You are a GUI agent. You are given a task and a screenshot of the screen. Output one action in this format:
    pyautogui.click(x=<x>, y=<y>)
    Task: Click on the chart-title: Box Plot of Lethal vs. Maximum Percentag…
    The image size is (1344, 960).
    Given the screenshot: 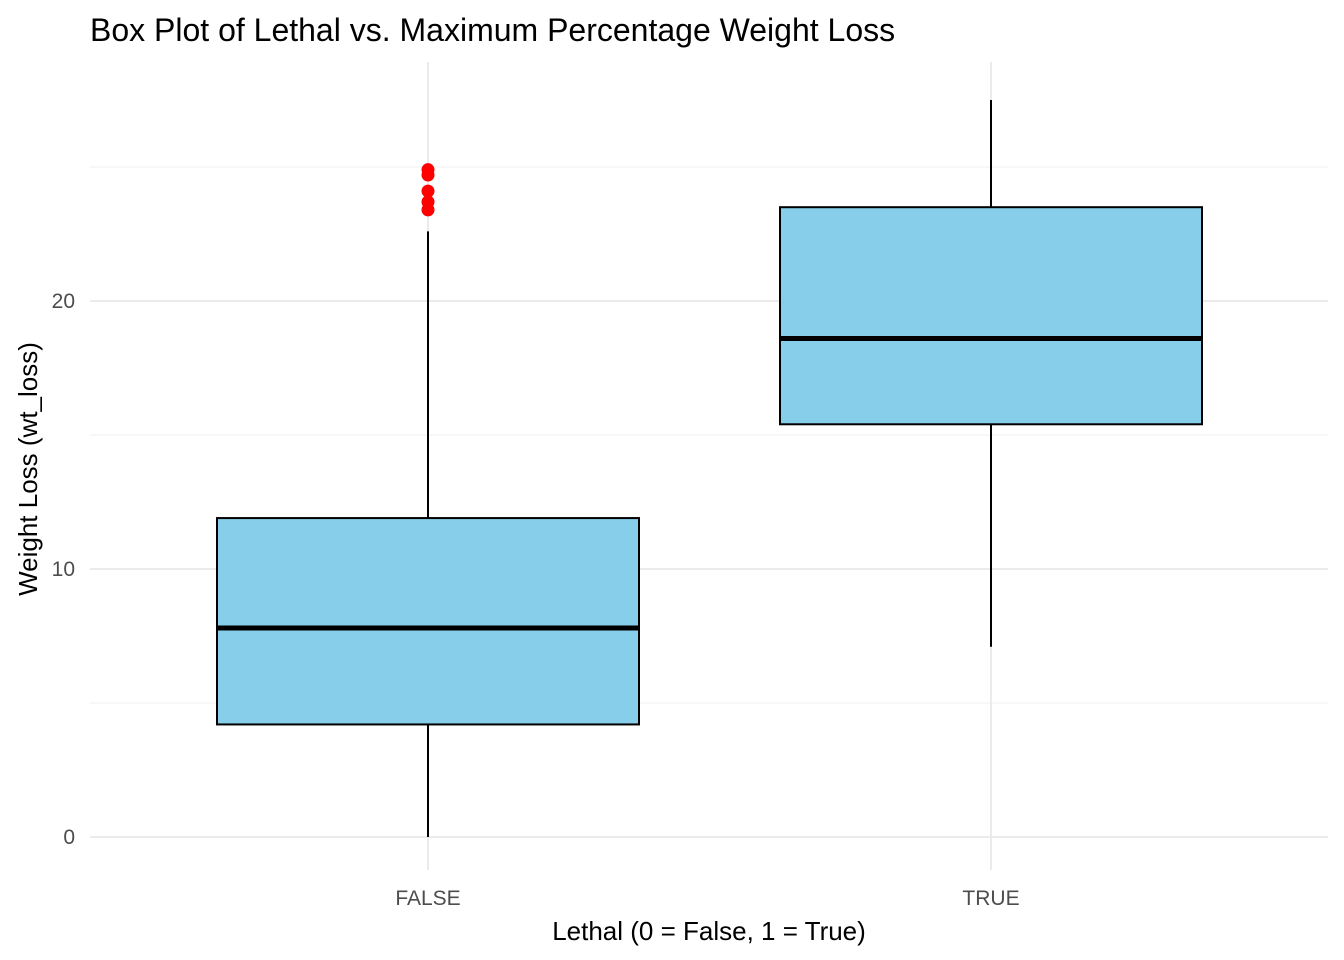 What is the action you would take?
    pyautogui.click(x=492, y=30)
    